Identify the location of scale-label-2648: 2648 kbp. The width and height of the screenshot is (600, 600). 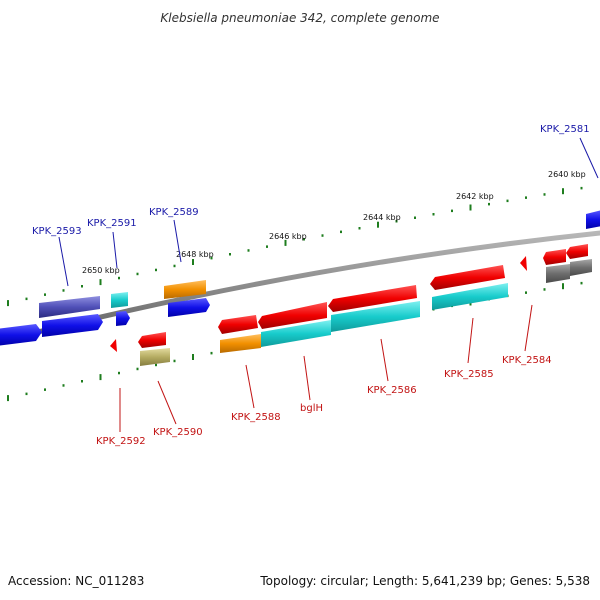
(195, 254).